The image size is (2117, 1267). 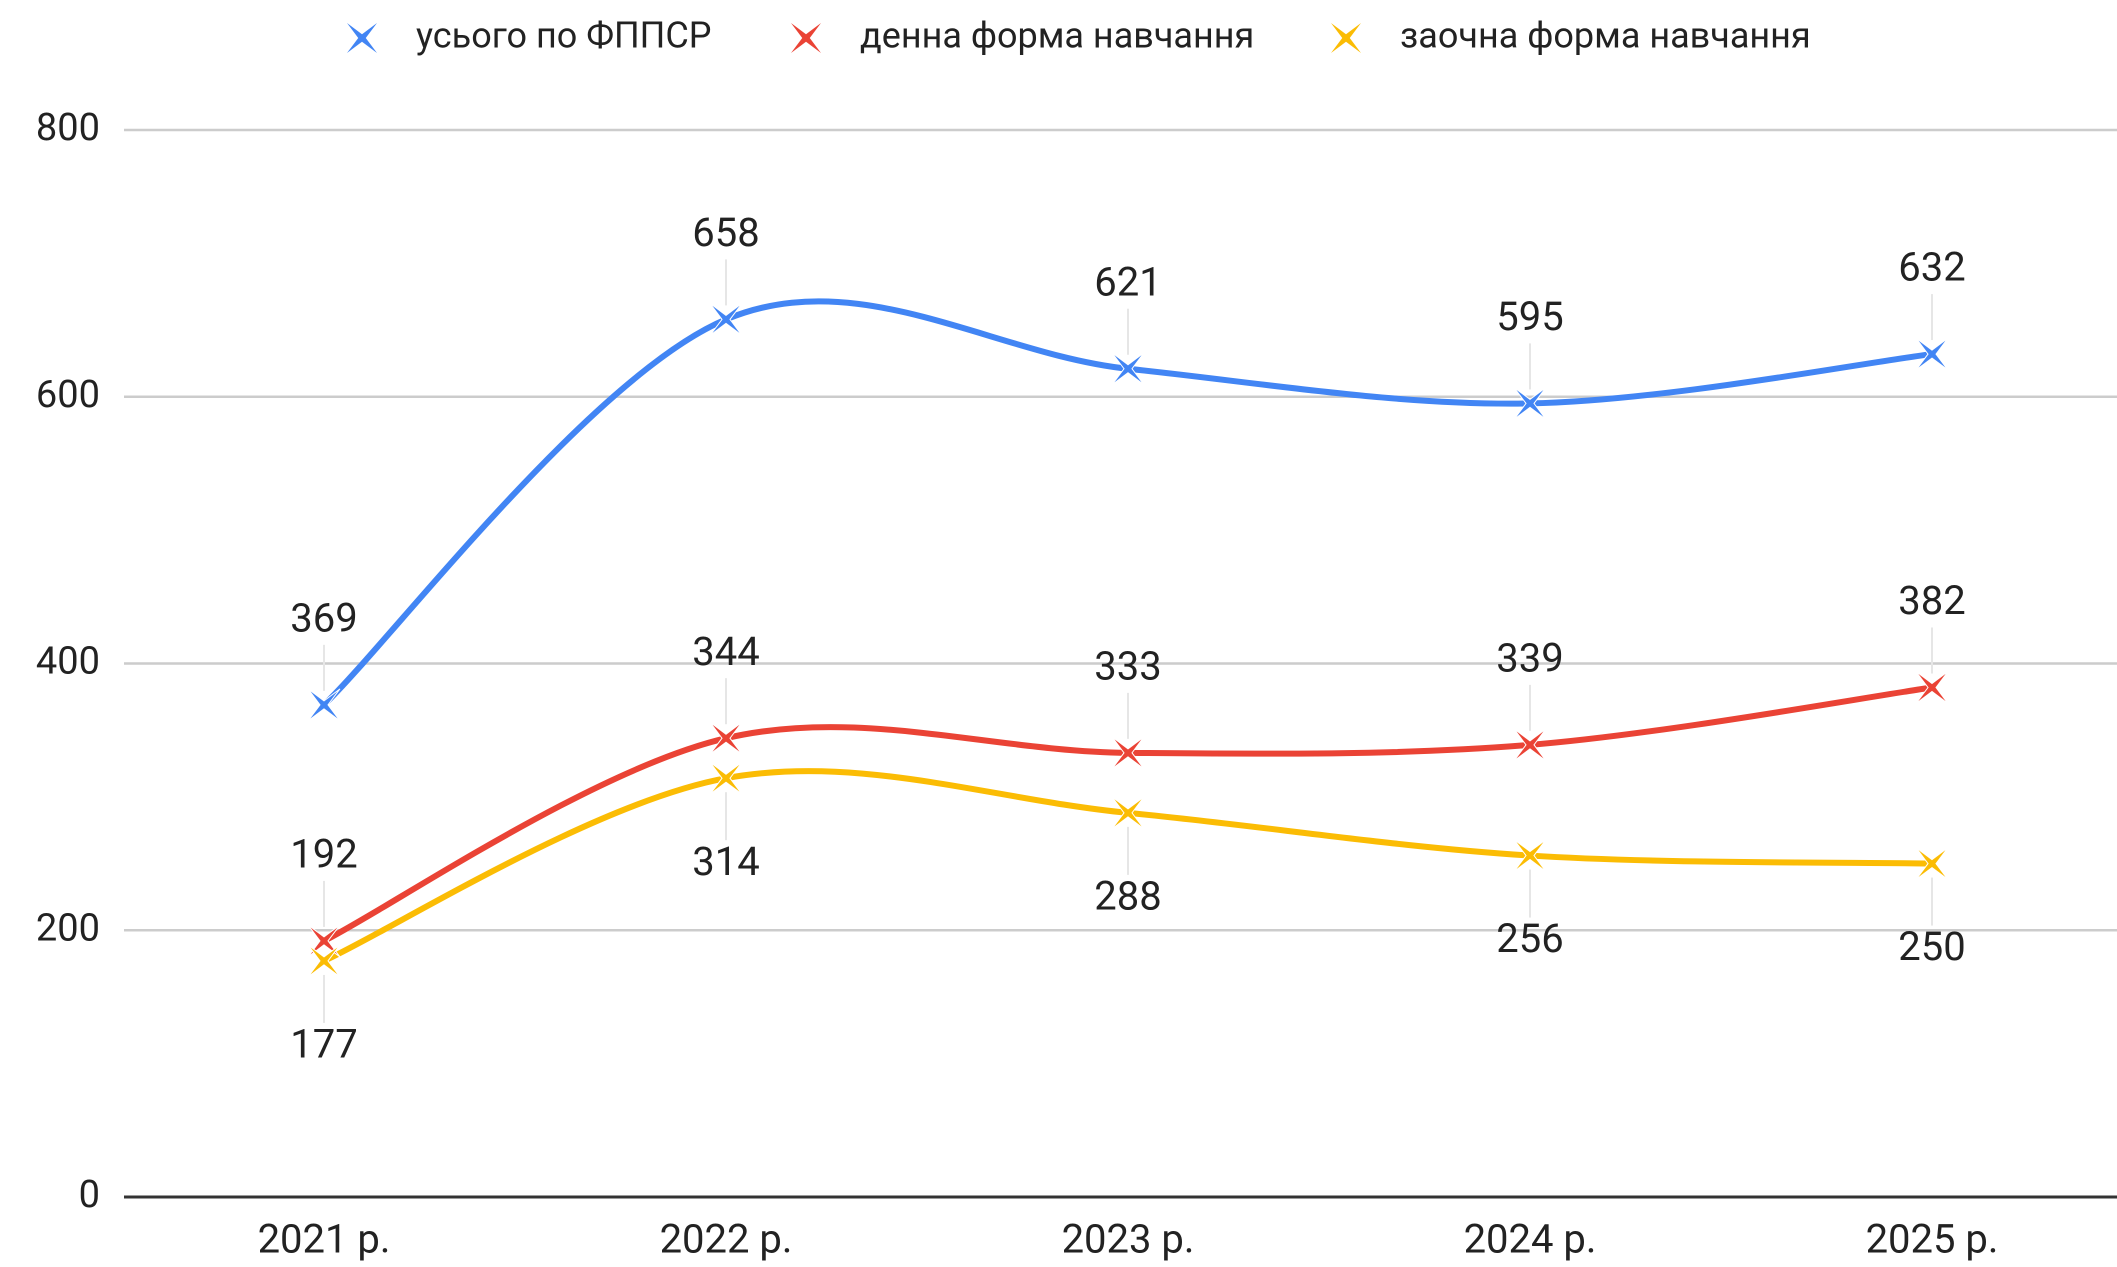 I want to click on y-tick-label: 400, so click(x=68, y=662).